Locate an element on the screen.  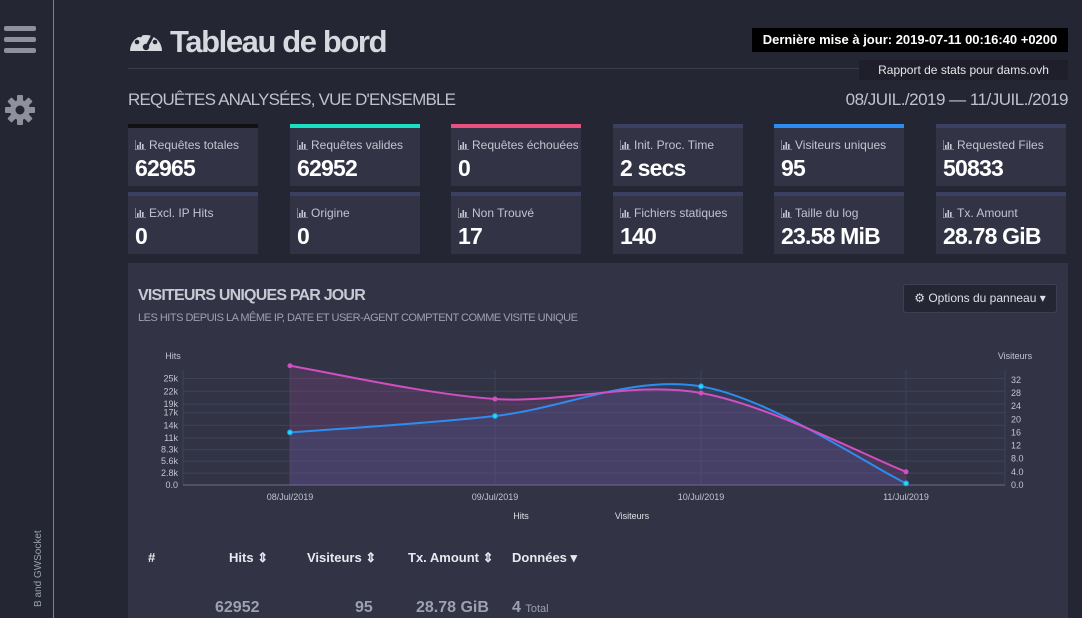
tile-label: Init. Proc. Time is located at coordinates (680, 145).